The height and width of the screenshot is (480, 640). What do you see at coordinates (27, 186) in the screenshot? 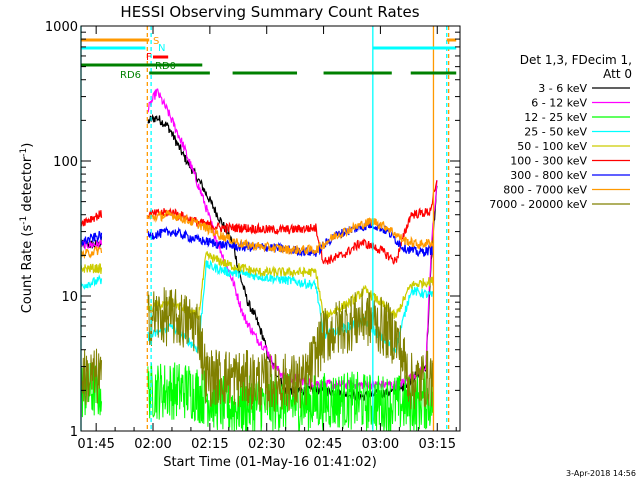
I see `y-axis-label-part-2: detector` at bounding box center [27, 186].